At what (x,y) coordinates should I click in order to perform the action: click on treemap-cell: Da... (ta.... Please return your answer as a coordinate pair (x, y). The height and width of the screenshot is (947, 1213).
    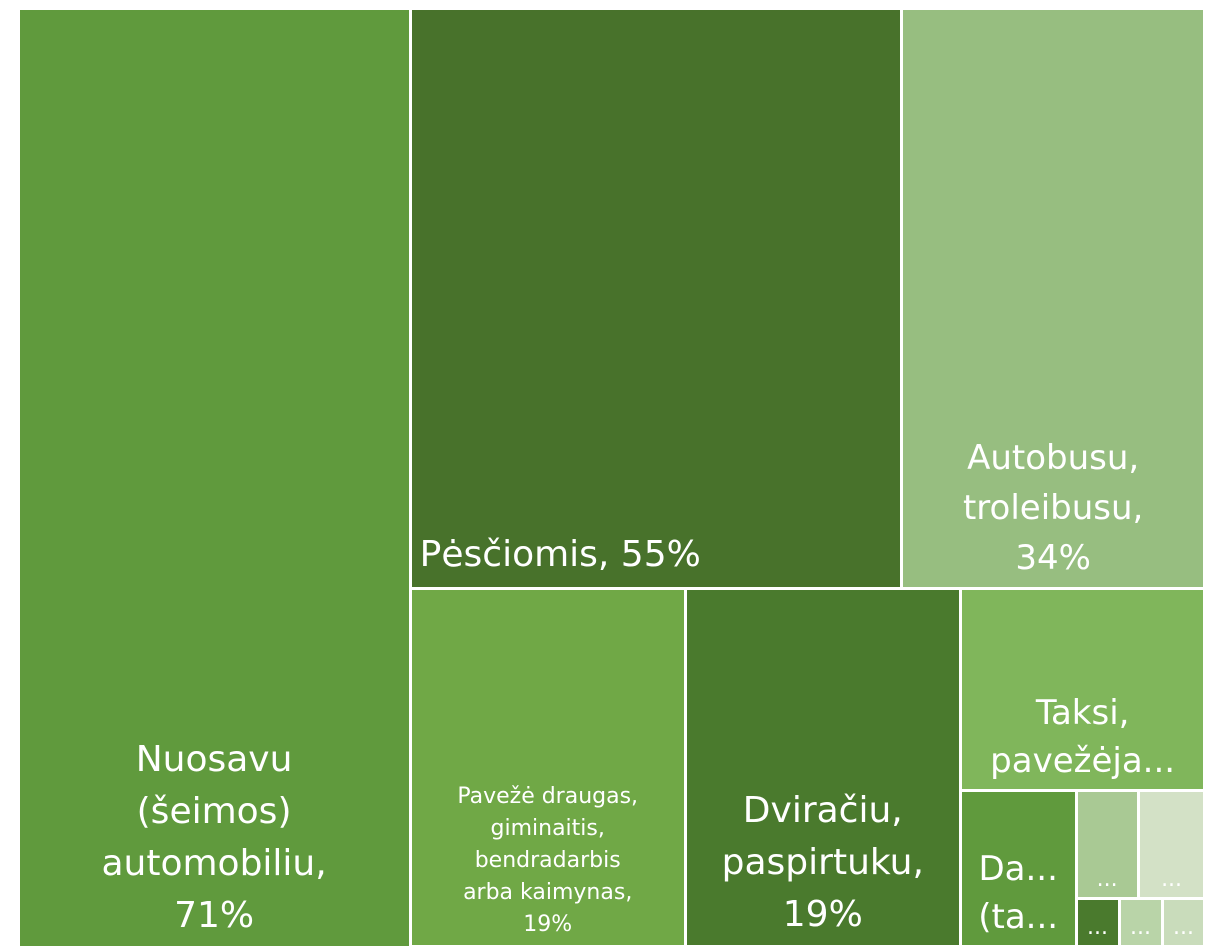
    Looking at the image, I should click on (1018, 868).